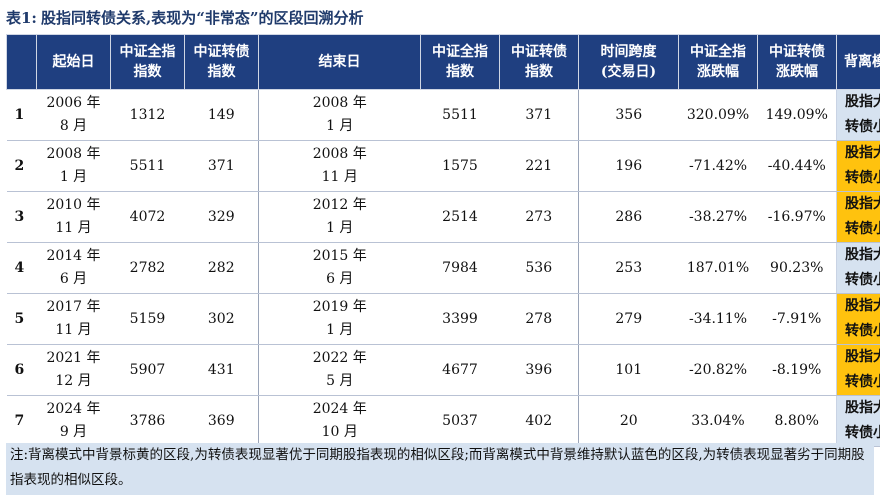 This screenshot has height=499, width=880. What do you see at coordinates (21, 217) in the screenshot?
I see `row-index-cell: 3` at bounding box center [21, 217].